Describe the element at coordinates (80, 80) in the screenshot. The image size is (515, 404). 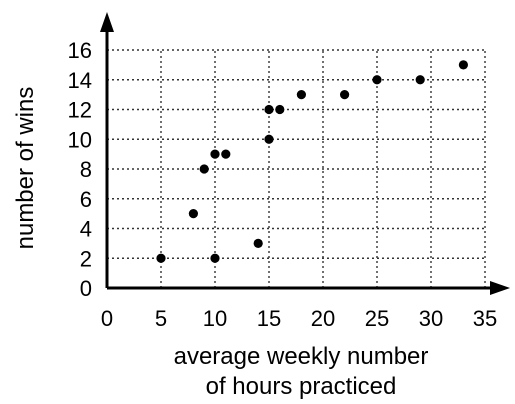
I see `y-tick-label: 14` at that location.